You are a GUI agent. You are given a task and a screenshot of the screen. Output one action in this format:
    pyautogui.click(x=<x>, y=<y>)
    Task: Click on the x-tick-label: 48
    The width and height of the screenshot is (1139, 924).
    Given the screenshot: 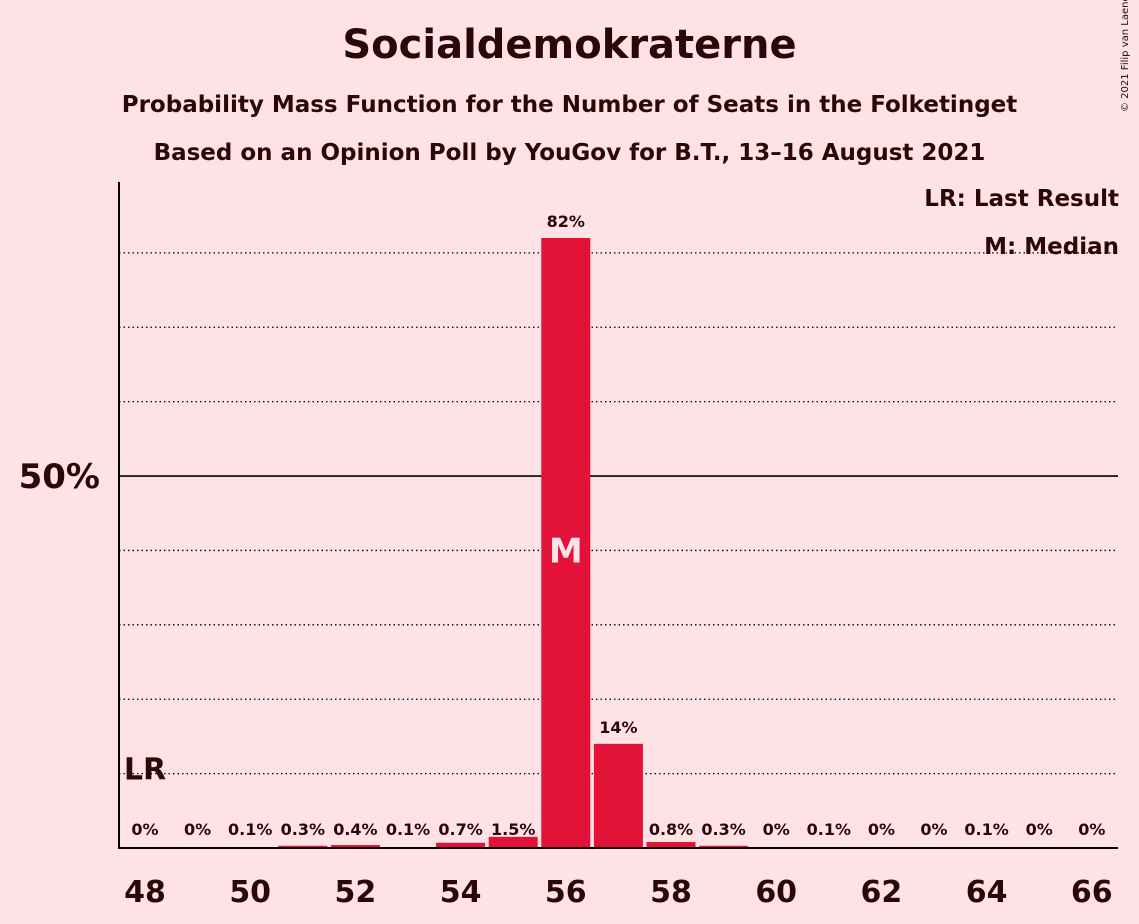 What is the action you would take?
    pyautogui.click(x=145, y=892)
    